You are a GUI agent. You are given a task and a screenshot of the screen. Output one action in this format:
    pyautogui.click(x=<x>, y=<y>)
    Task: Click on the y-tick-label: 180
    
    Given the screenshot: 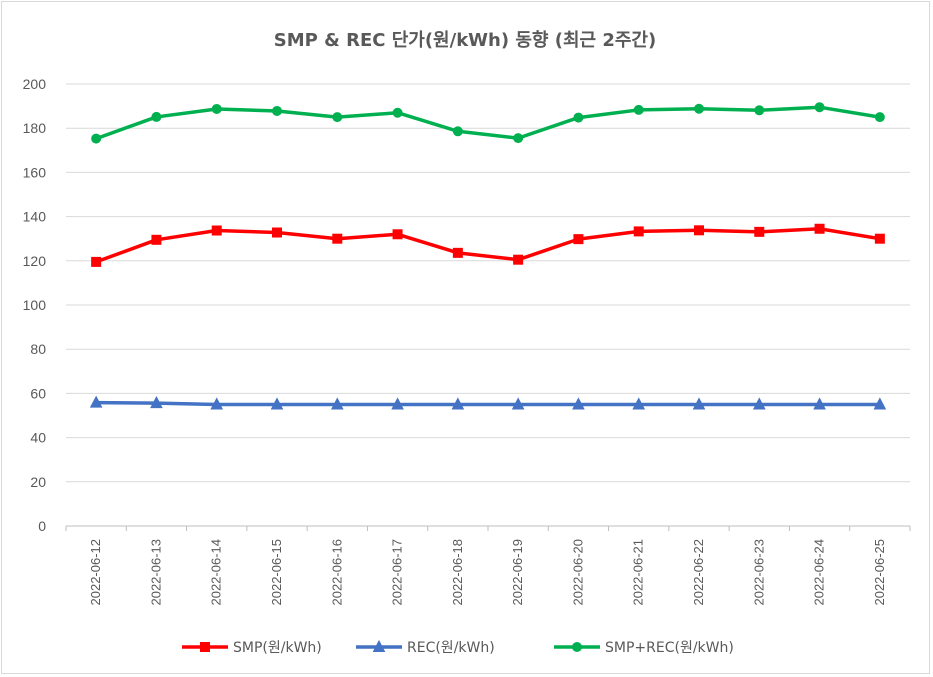 What is the action you would take?
    pyautogui.click(x=35, y=128)
    